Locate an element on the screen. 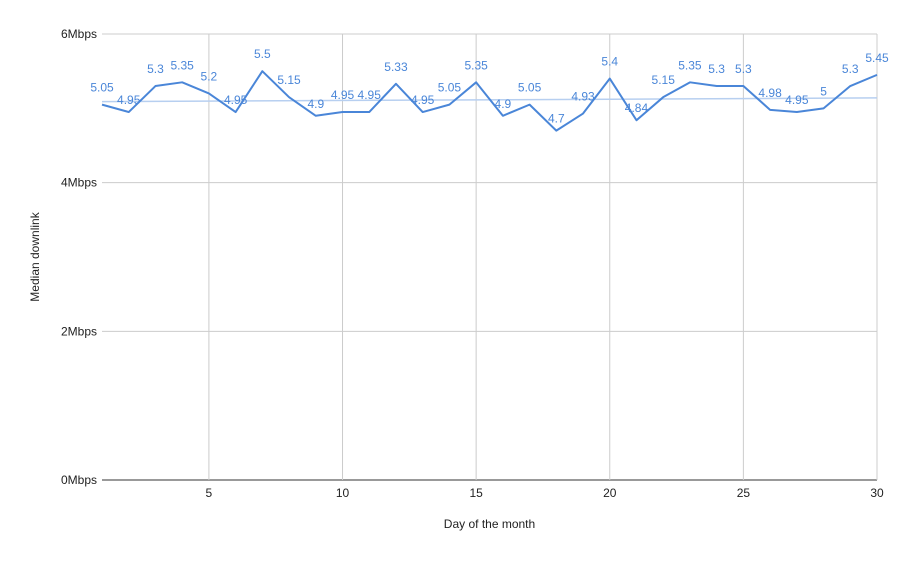 This screenshot has width=905, height=565. x-tick-label: 30 is located at coordinates (877, 493).